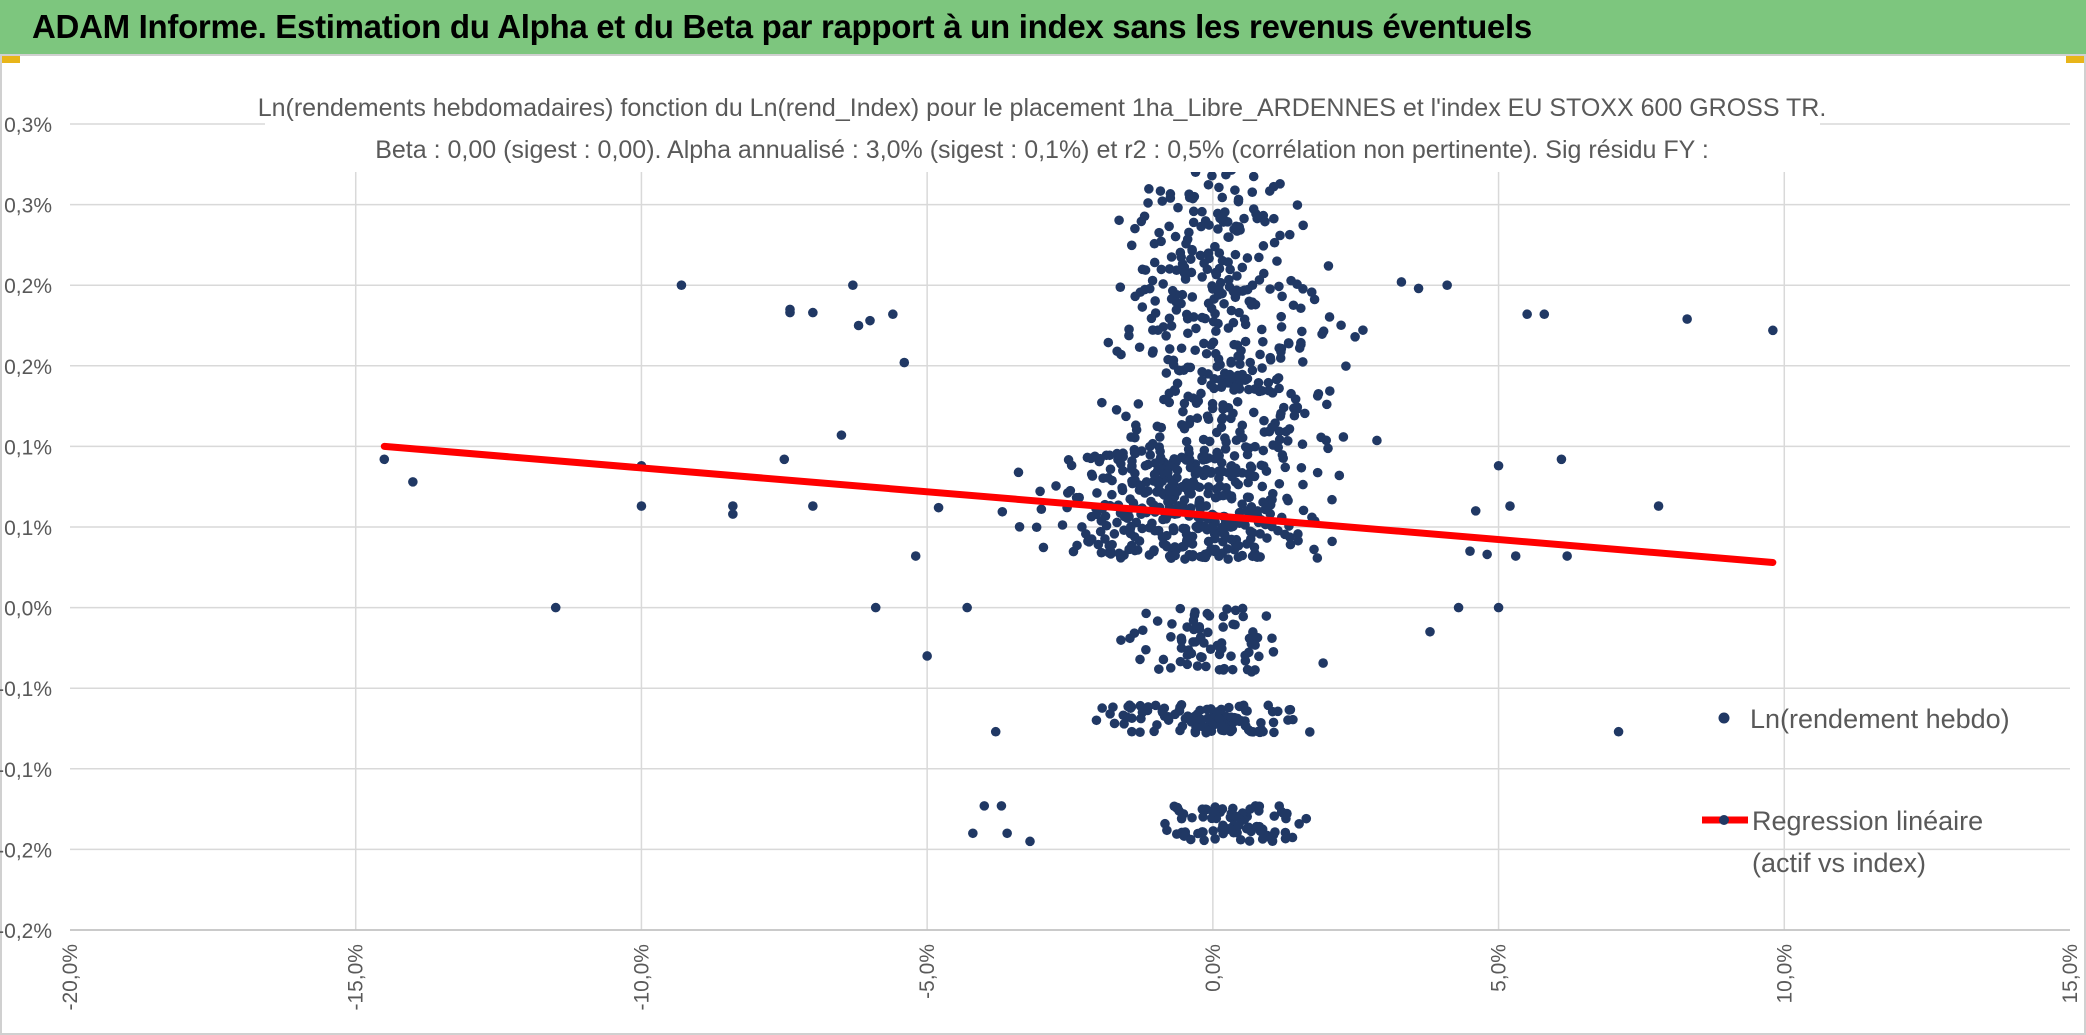 The height and width of the screenshot is (1035, 2086). Describe the element at coordinates (1078, 504) in the screenshot. I see `regression-line-group` at that location.